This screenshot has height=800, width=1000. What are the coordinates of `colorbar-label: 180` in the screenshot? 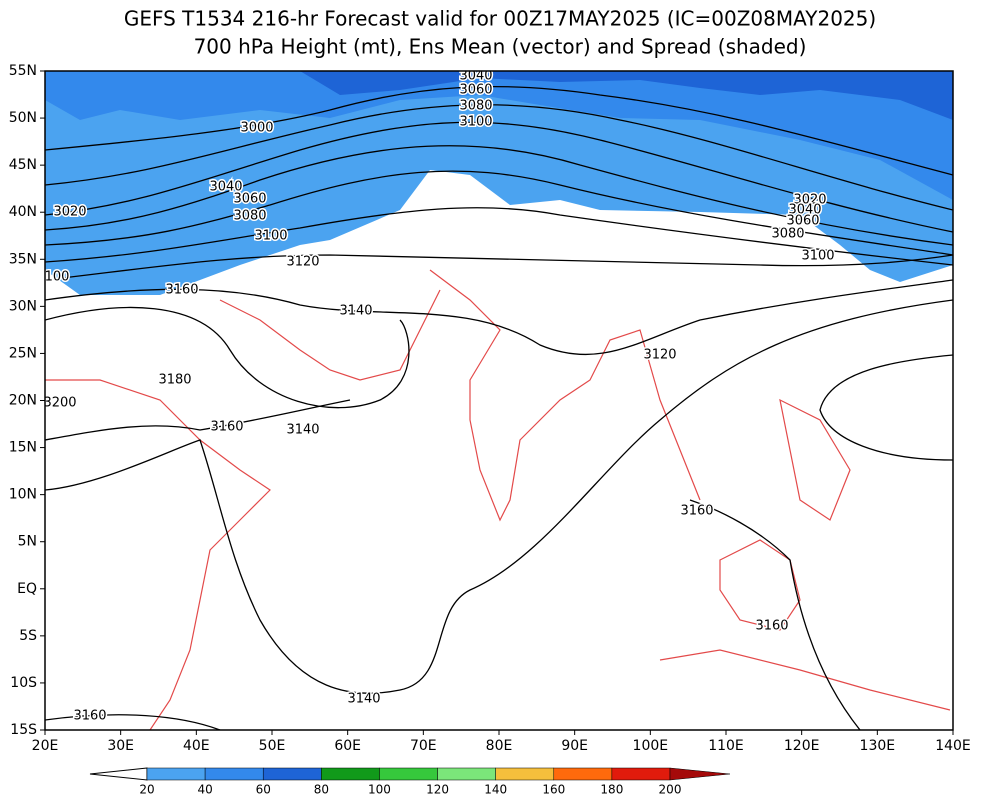 It's located at (611, 790).